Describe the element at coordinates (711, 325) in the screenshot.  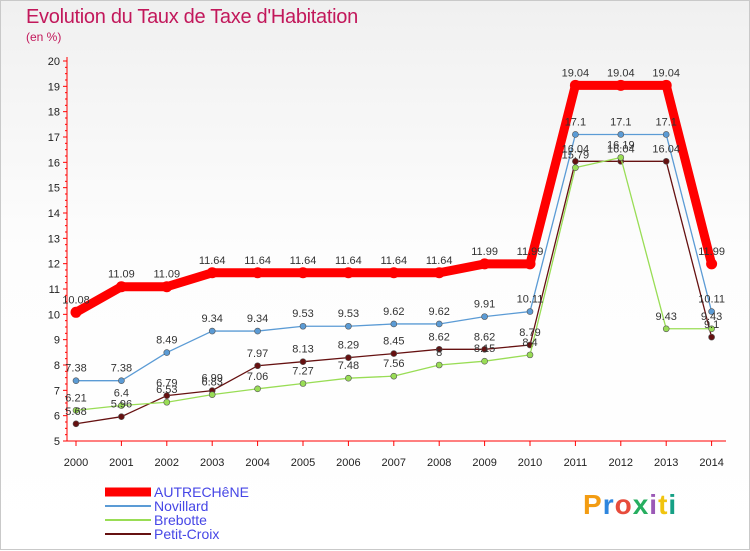
I see `data-label: 9.1` at that location.